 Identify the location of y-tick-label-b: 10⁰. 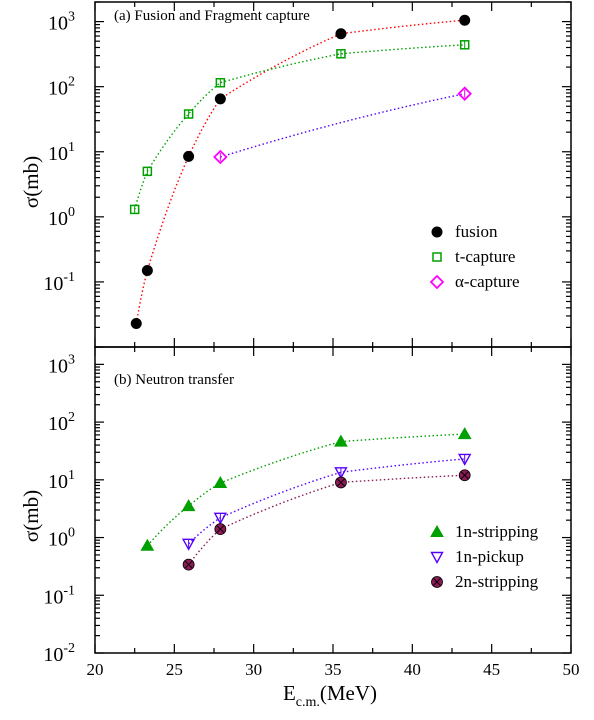
(61, 538).